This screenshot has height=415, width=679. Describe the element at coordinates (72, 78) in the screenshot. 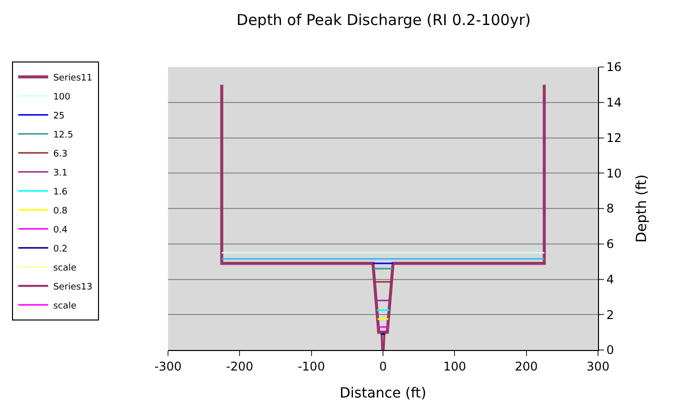

I see `legend-label: Series11` at that location.